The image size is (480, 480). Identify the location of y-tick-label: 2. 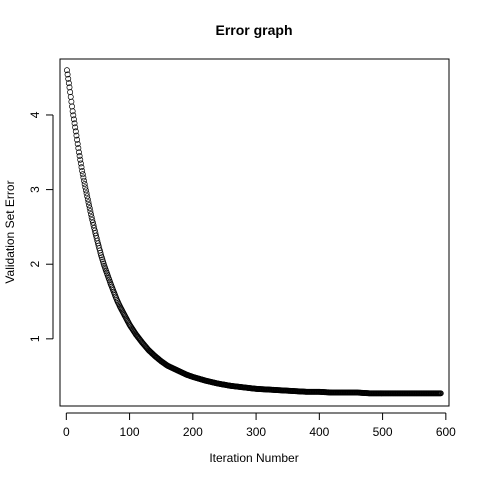
(35, 264).